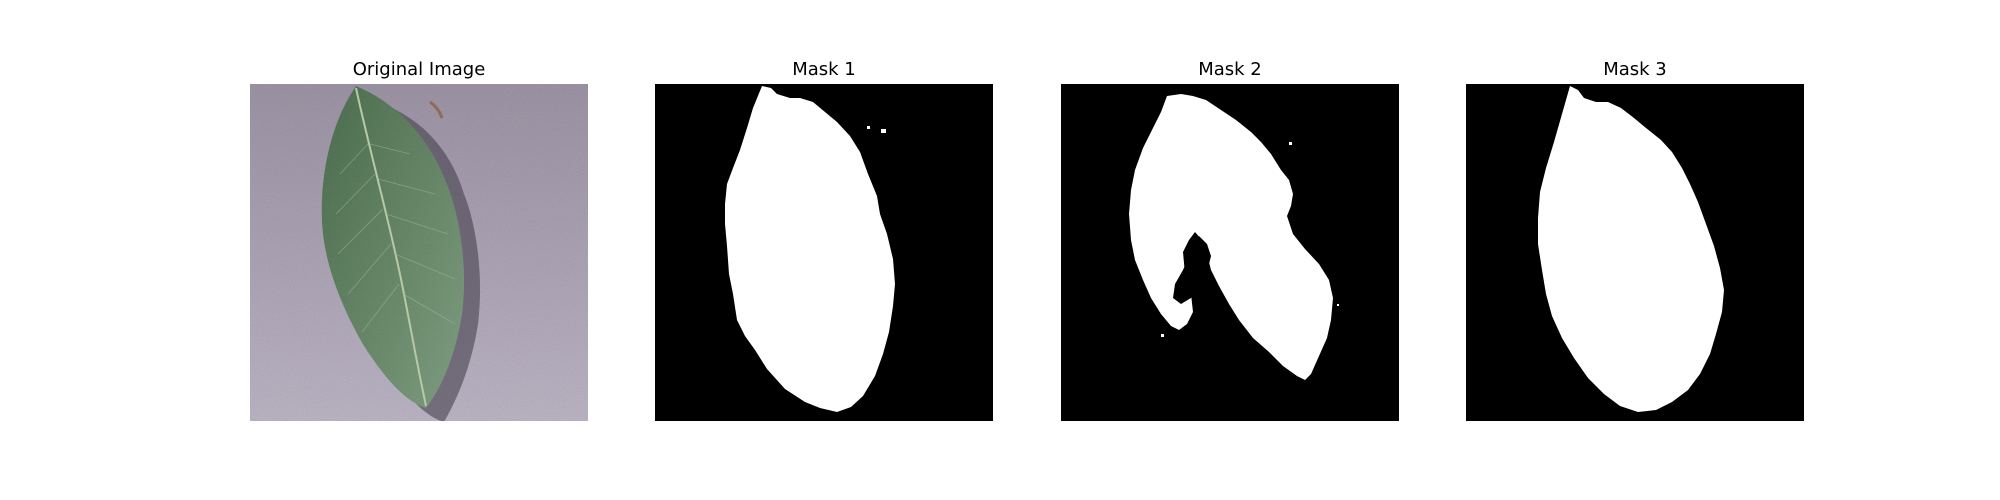 Image resolution: width=2000 pixels, height=500 pixels. I want to click on mask-specks, so click(1250, 239).